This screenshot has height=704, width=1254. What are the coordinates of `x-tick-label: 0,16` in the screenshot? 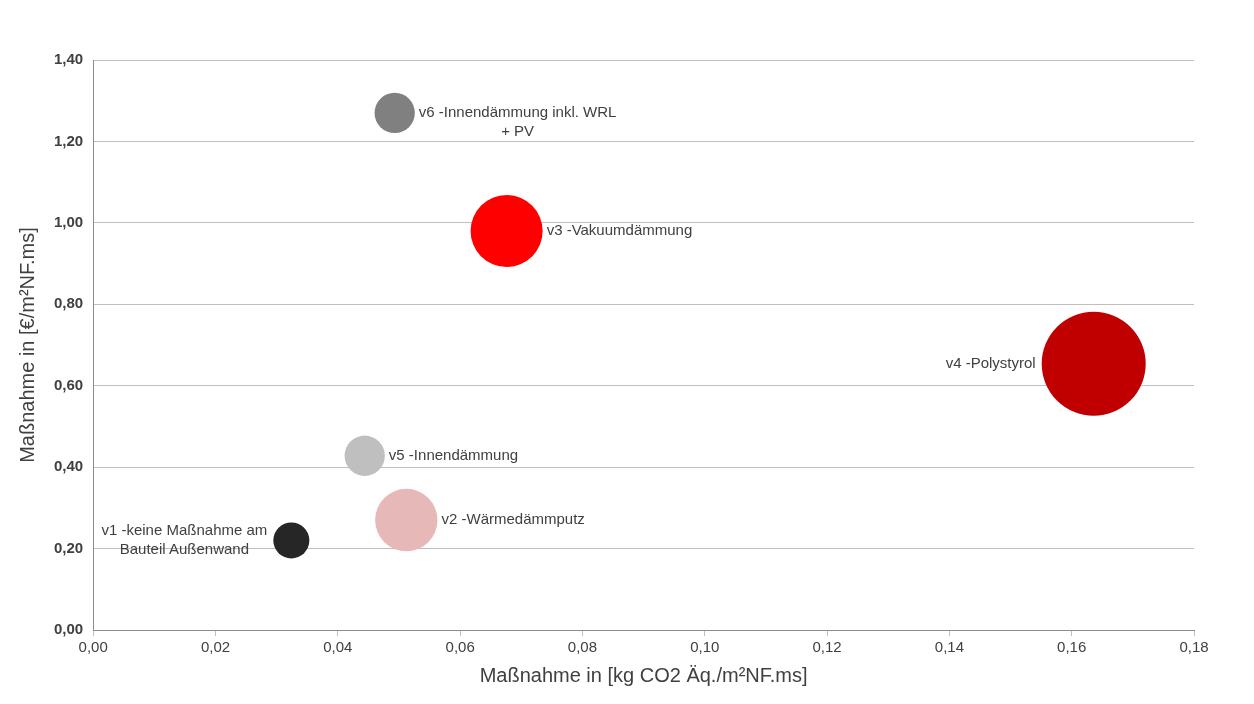 It's located at (1072, 647).